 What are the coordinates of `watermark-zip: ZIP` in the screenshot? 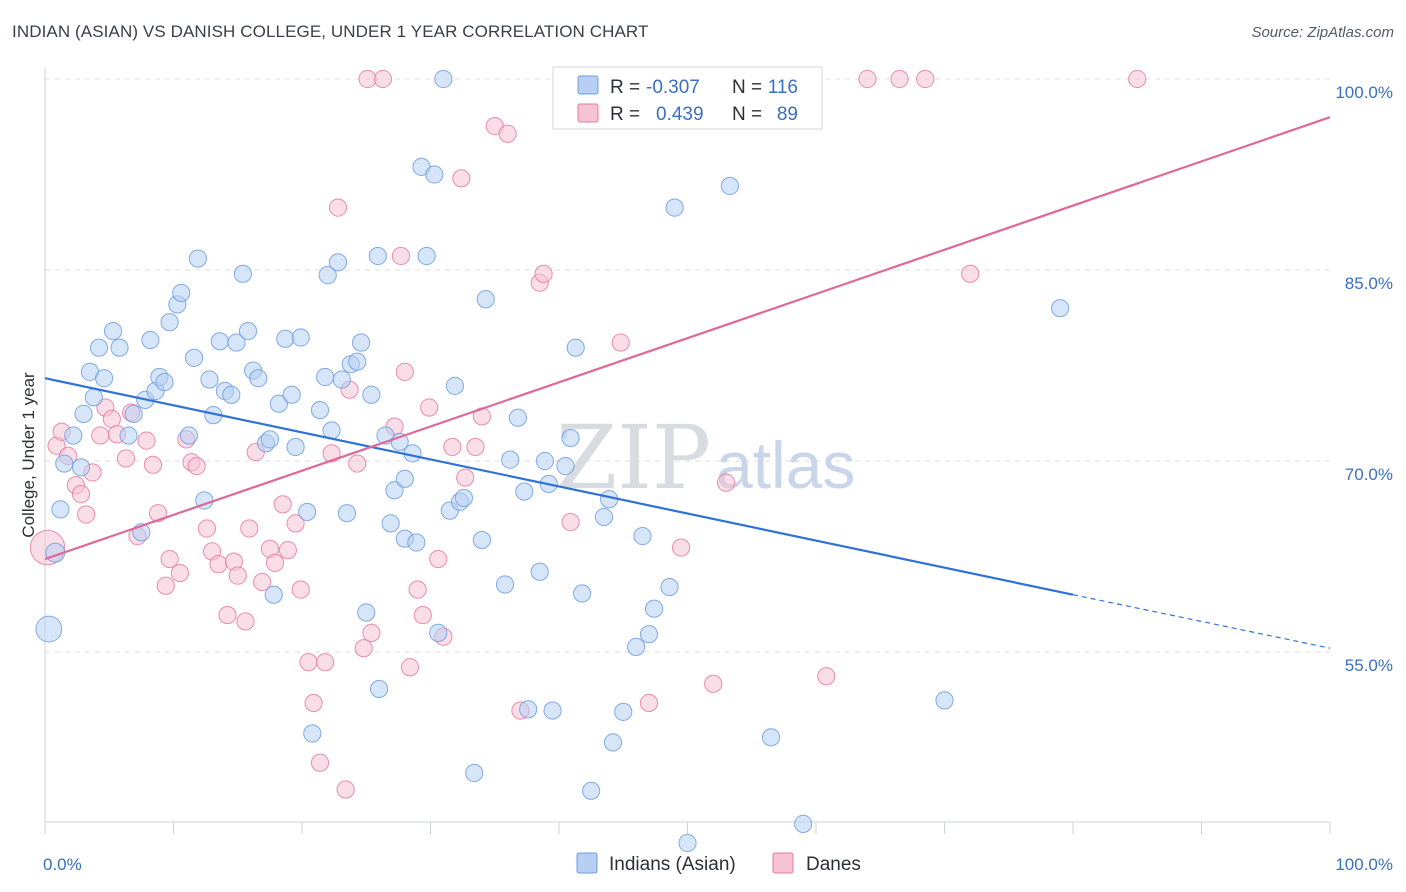 It's located at (633, 457).